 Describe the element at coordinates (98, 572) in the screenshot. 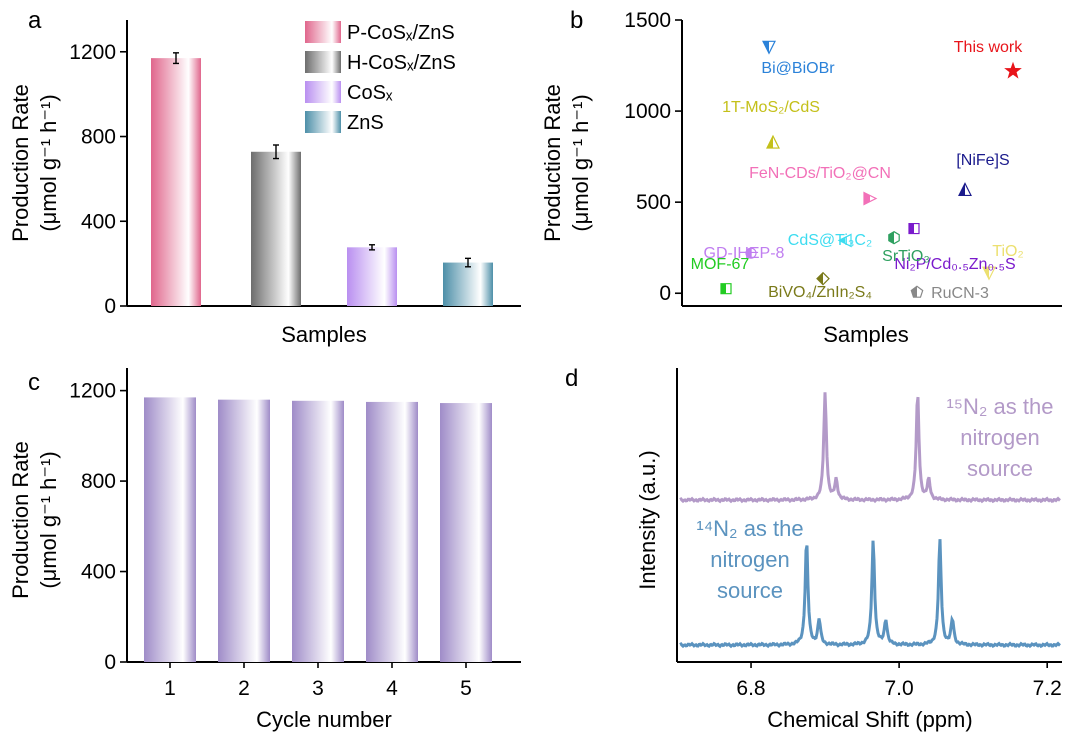

I see `panel-c-y-tick-label: 400` at that location.